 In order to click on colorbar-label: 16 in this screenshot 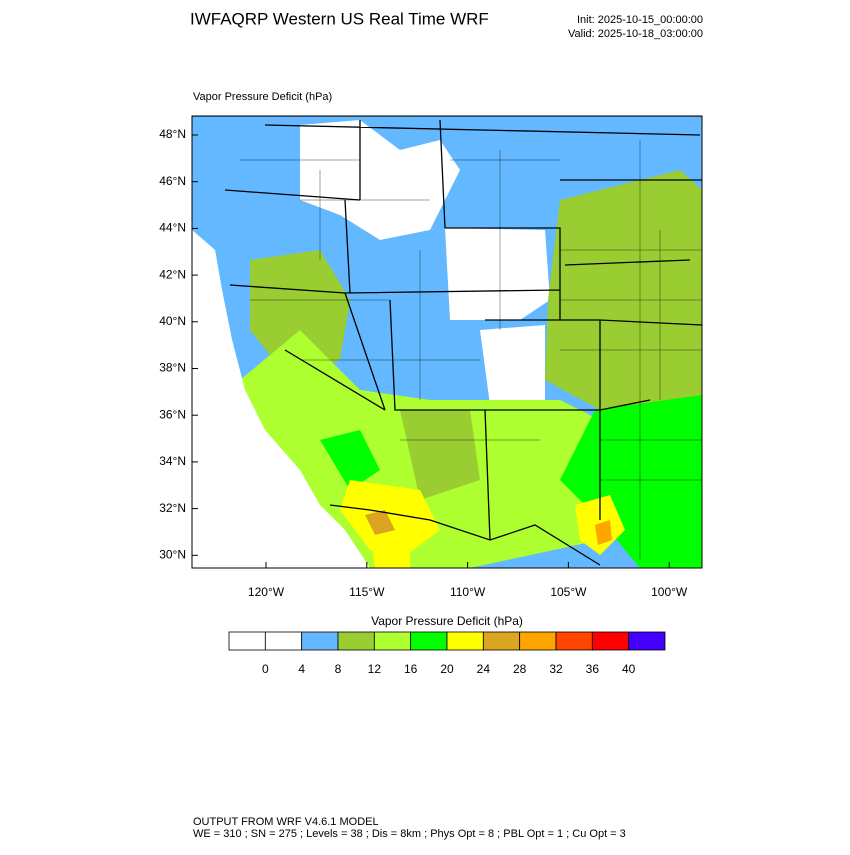, I will do `click(411, 669)`.